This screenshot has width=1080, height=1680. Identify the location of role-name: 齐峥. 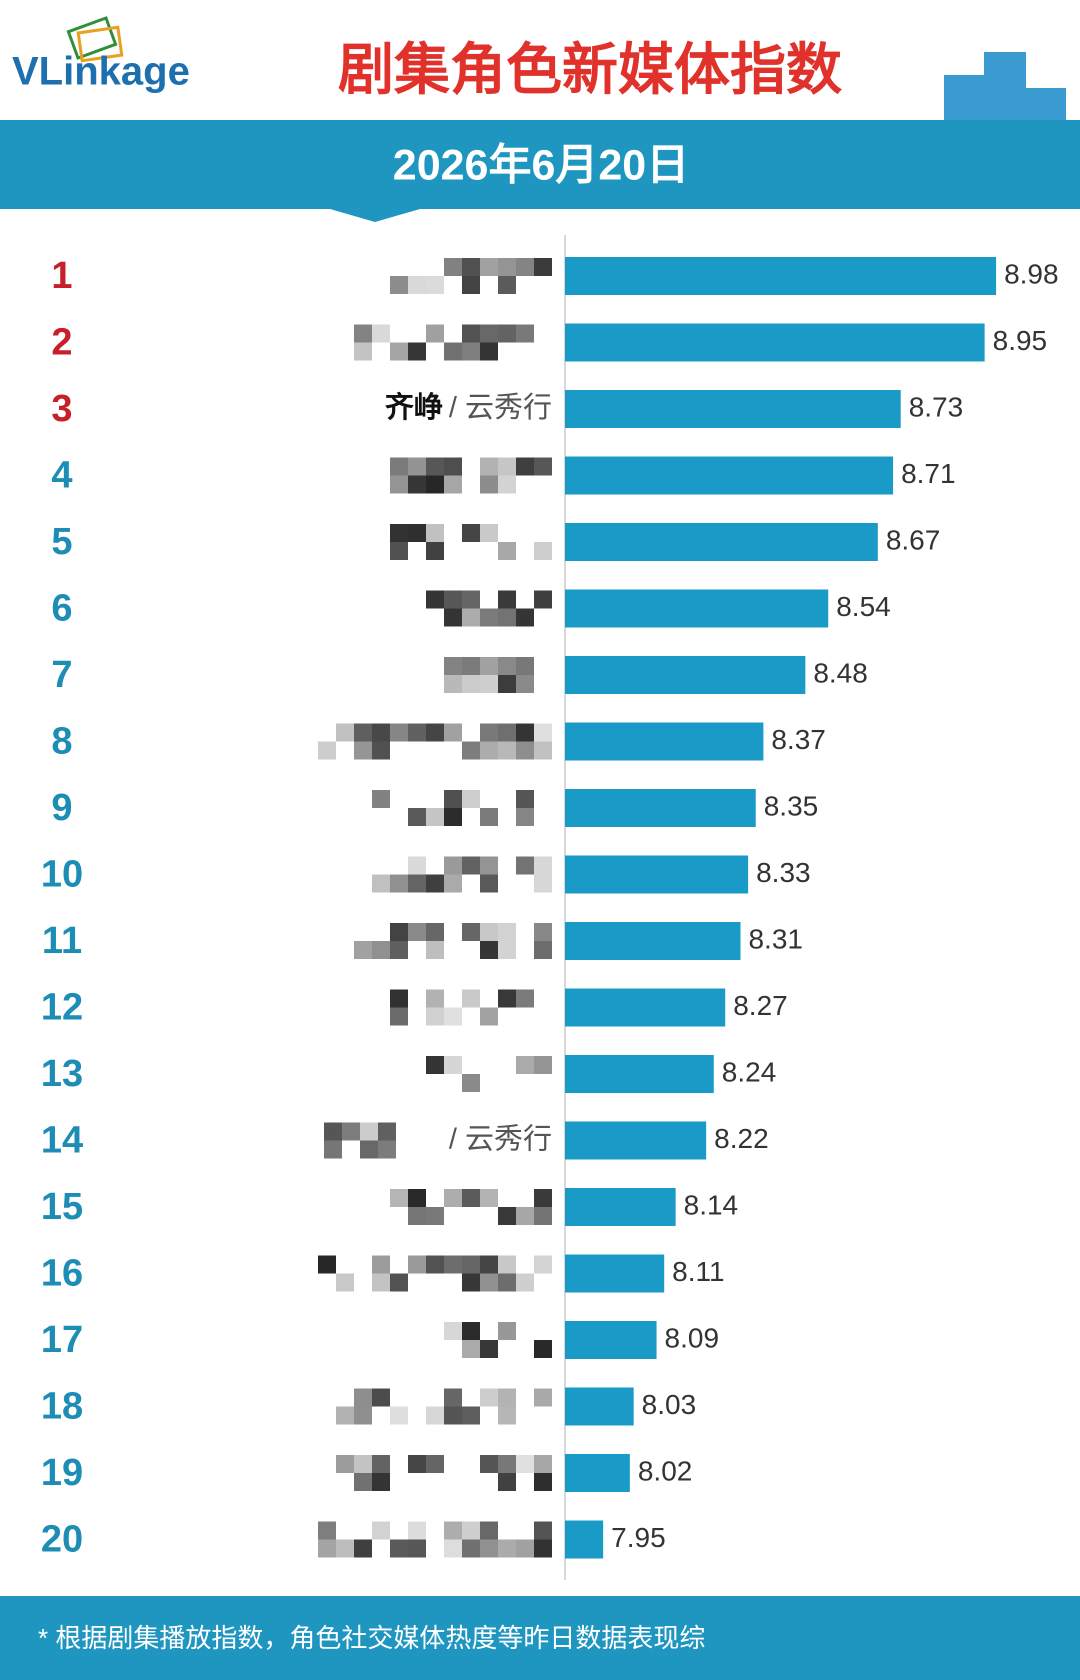
(414, 407).